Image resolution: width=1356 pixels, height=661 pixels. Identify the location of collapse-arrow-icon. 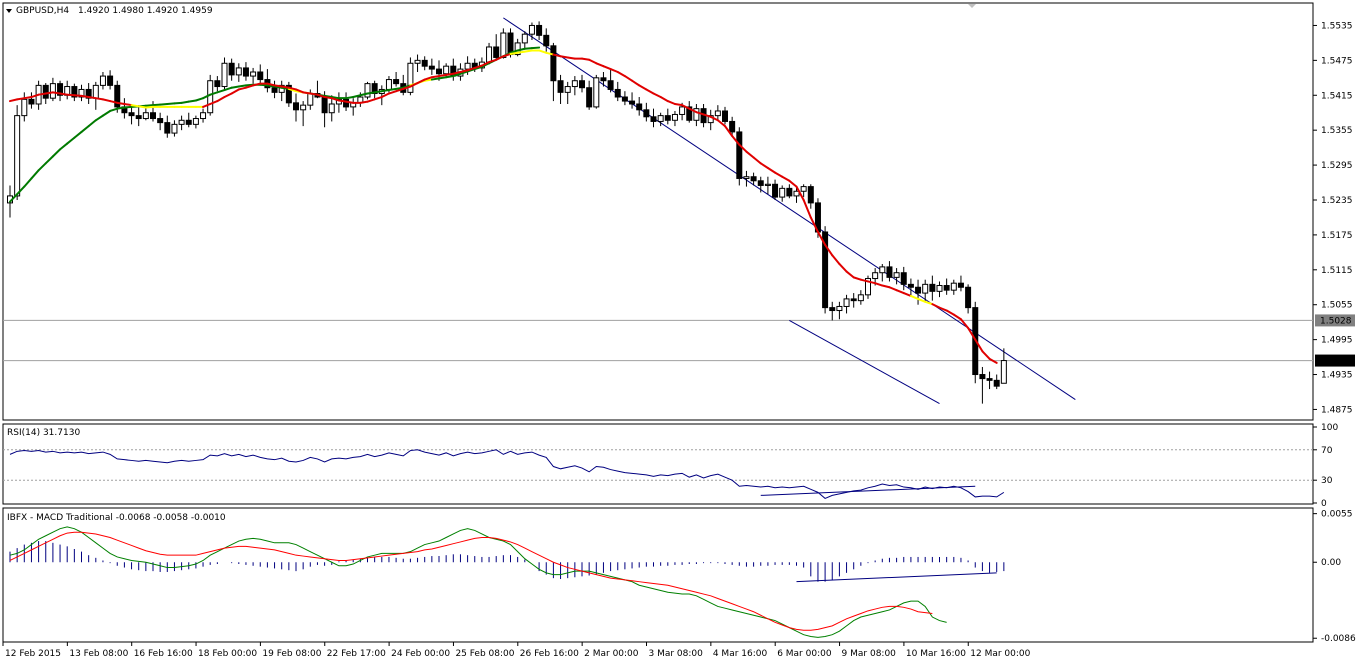
(9, 11).